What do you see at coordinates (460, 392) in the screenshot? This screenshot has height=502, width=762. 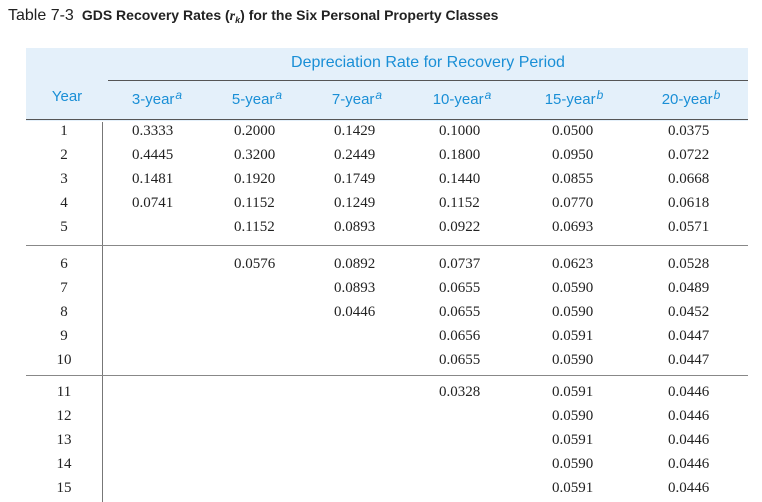 I see `rate-cell: 0.0328` at bounding box center [460, 392].